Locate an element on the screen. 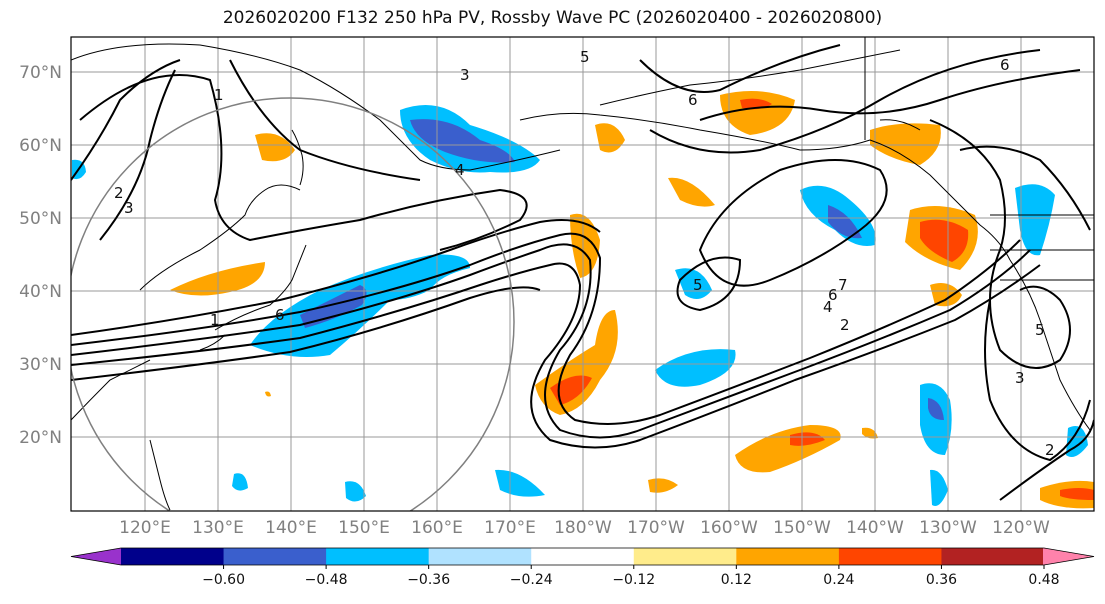 This screenshot has width=1105, height=604. lon-label: 150°W is located at coordinates (802, 528).